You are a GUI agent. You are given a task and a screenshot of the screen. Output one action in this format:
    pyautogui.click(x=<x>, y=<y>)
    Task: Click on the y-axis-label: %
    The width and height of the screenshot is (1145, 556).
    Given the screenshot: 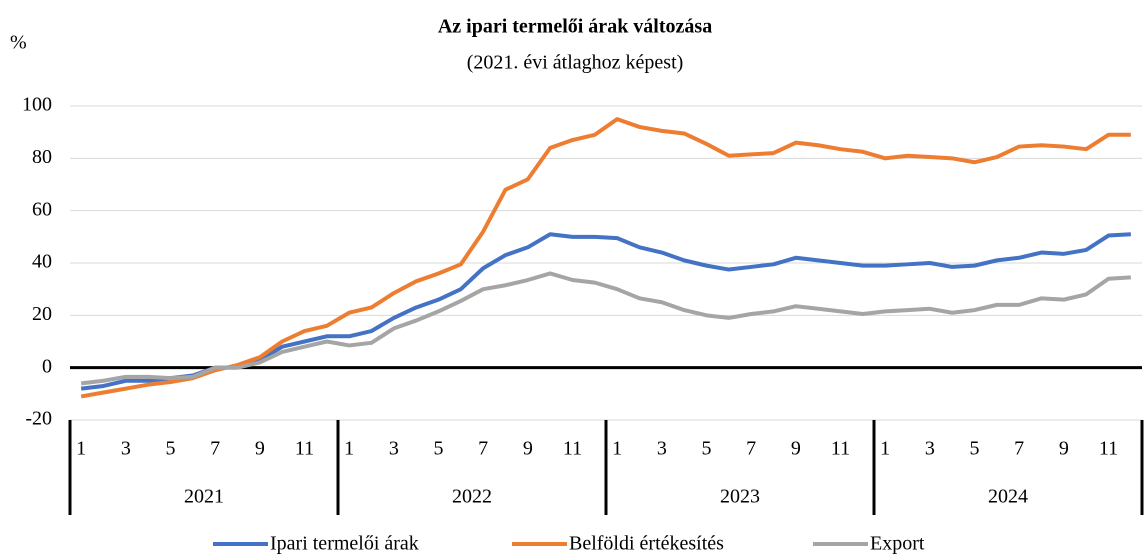 What is the action you would take?
    pyautogui.click(x=18, y=43)
    